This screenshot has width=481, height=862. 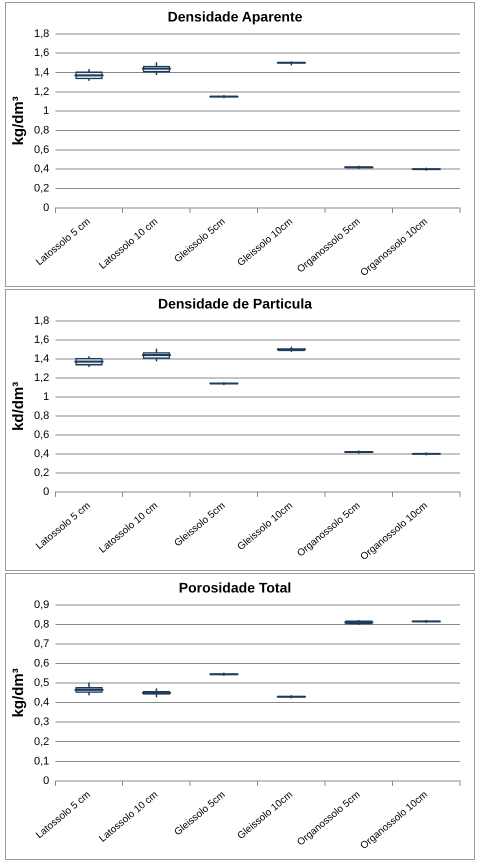 I want to click on y-tick-label: 0,3, so click(x=42, y=722).